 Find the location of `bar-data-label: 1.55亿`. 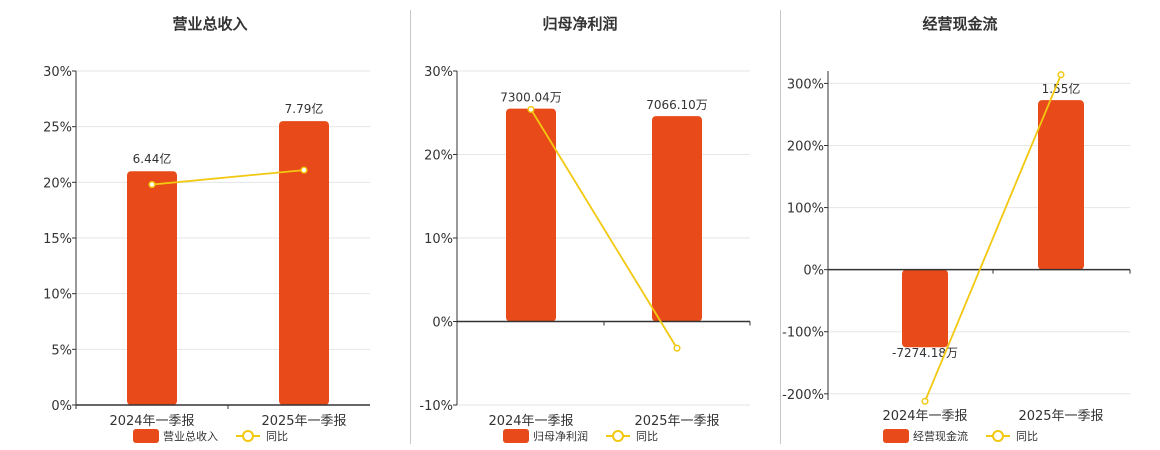

bar-data-label: 1.55亿 is located at coordinates (1061, 88).